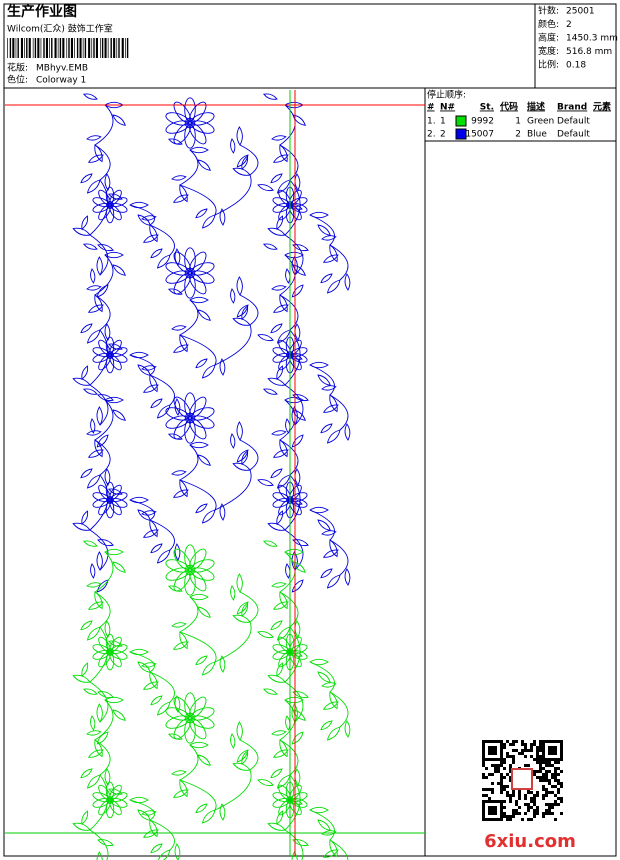 The width and height of the screenshot is (620, 860). Describe the element at coordinates (461, 134) in the screenshot. I see `swatch` at that location.